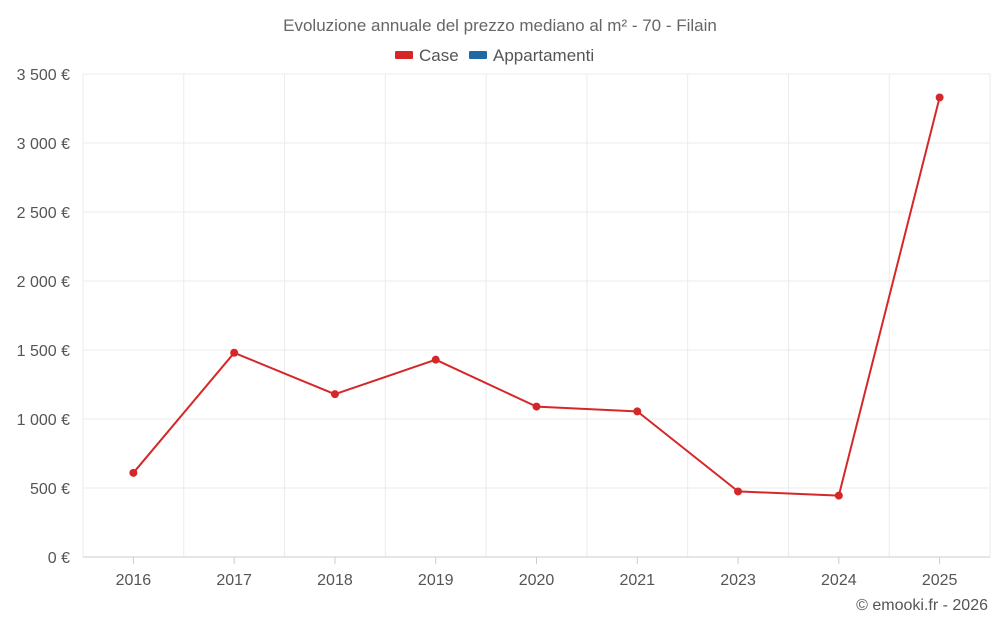 The image size is (1000, 630). What do you see at coordinates (335, 580) in the screenshot?
I see `x-tick-label: 2018` at bounding box center [335, 580].